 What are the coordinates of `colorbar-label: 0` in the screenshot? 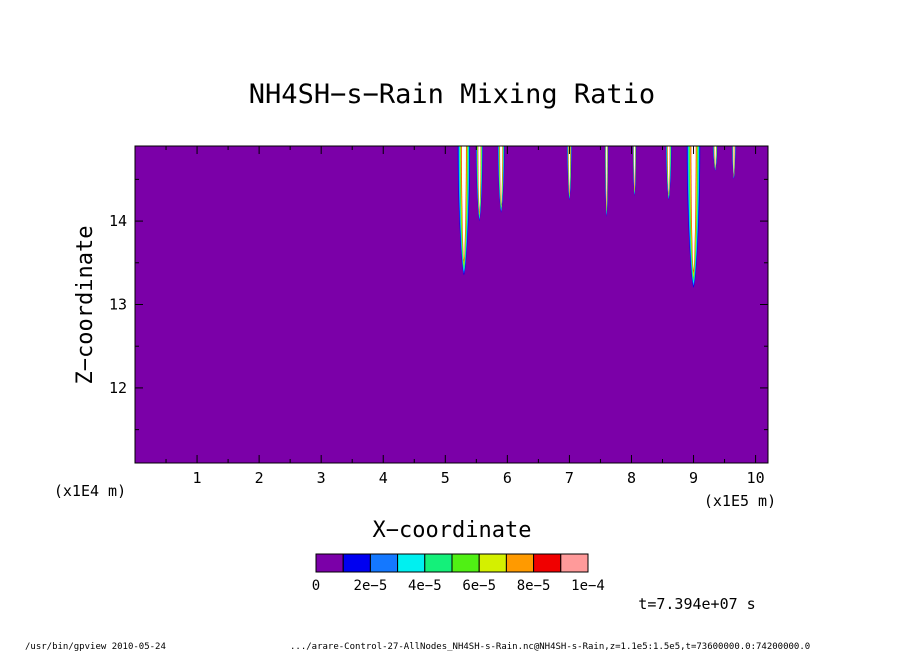 It's located at (316, 586).